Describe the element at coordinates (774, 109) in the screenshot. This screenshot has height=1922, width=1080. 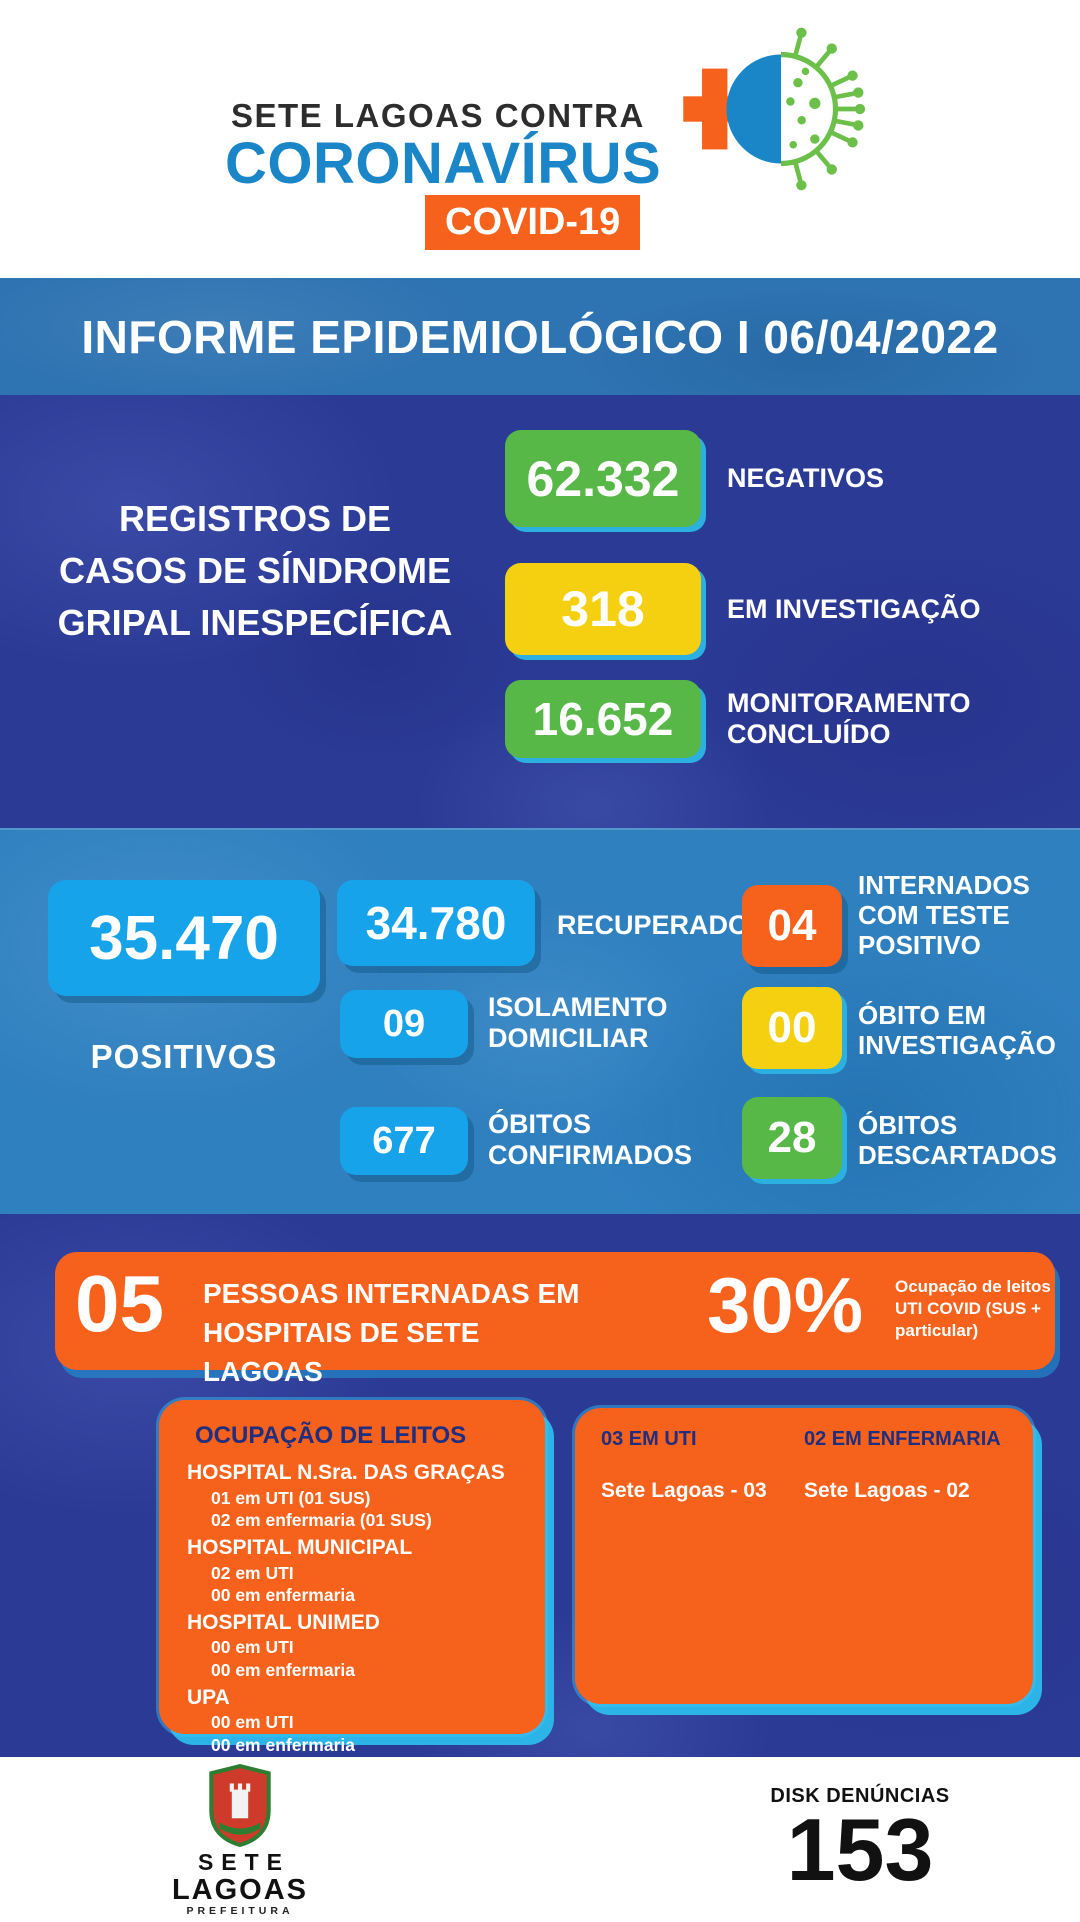
I see `coronavirus-icon` at that location.